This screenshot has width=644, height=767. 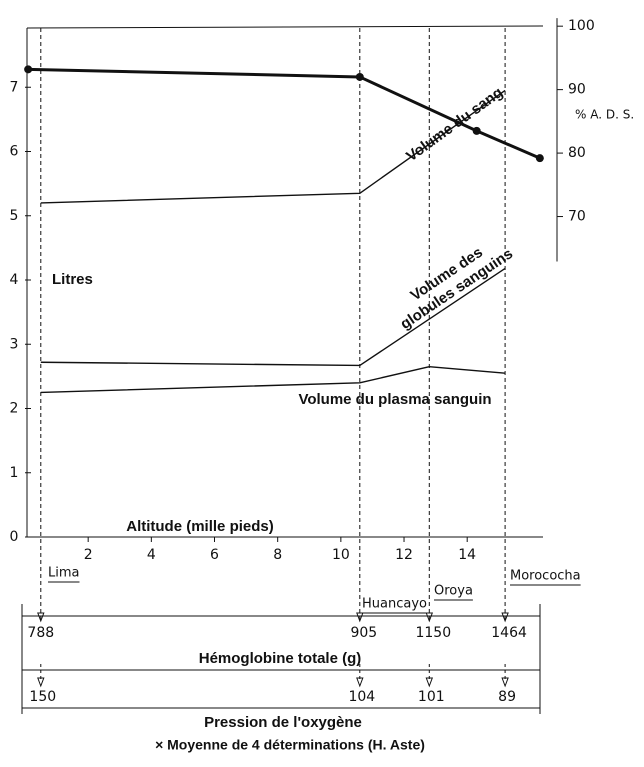 I want to click on y-tick-label: 6, so click(x=14, y=152).